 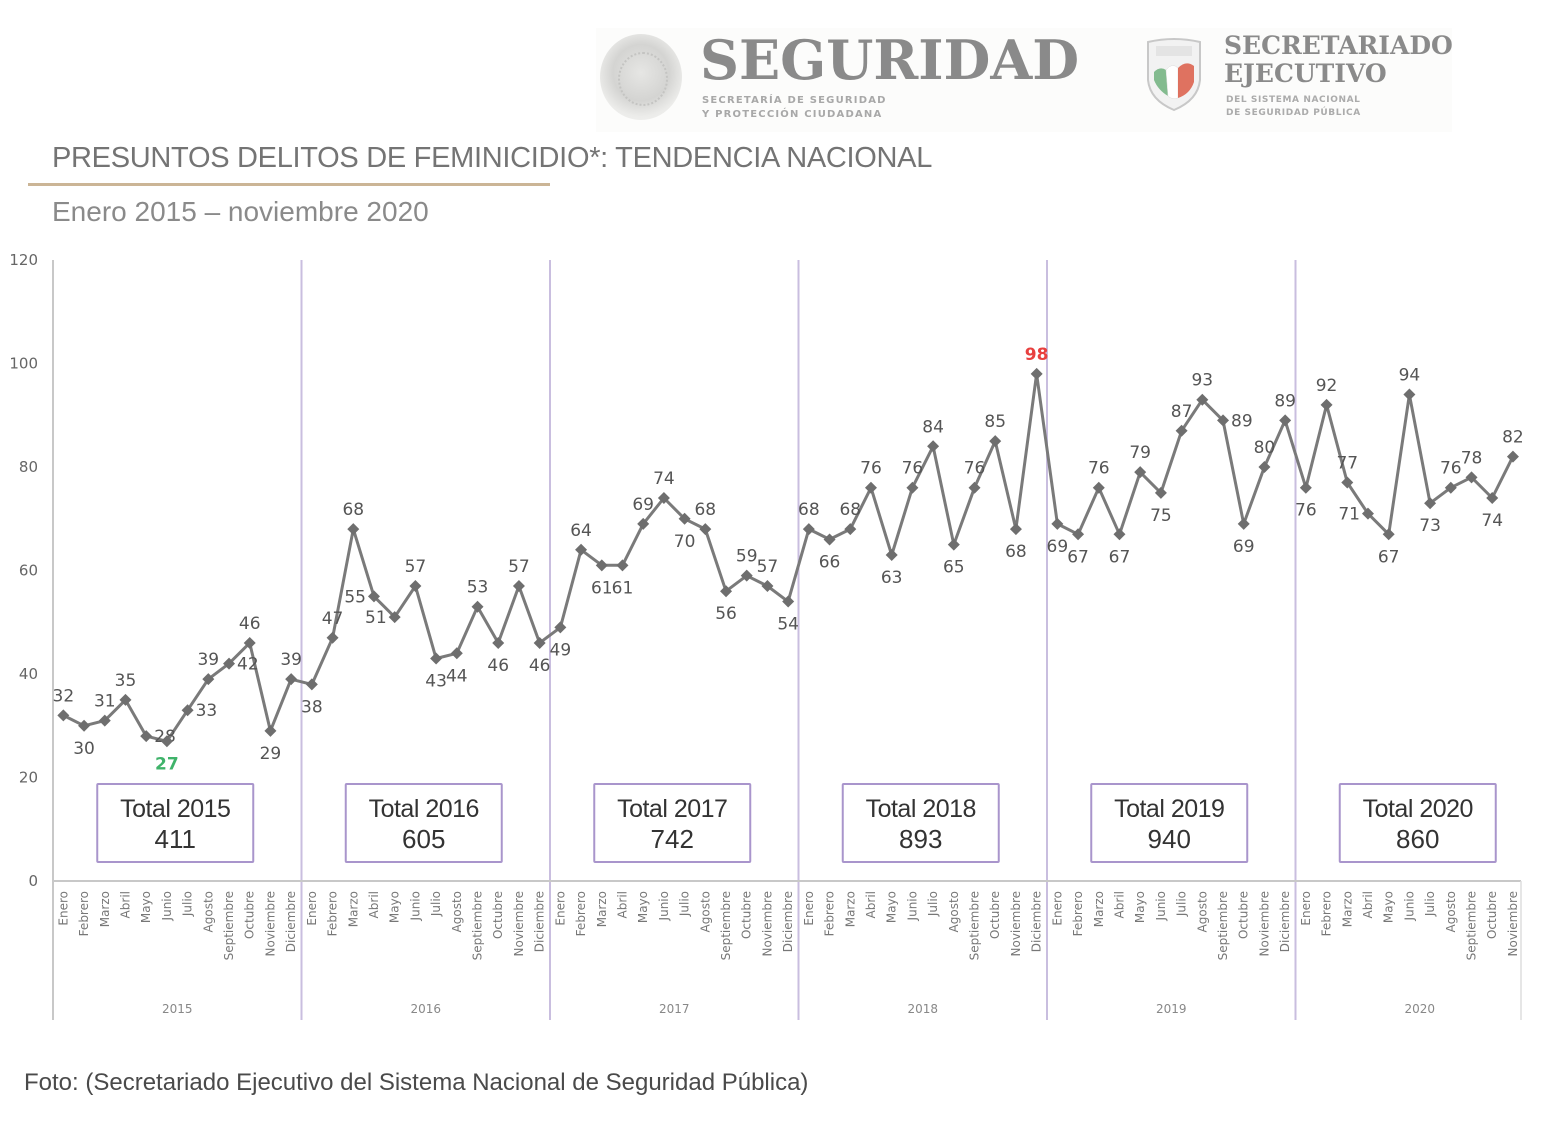 I want to click on year-total-value: 860, so click(x=1417, y=839).